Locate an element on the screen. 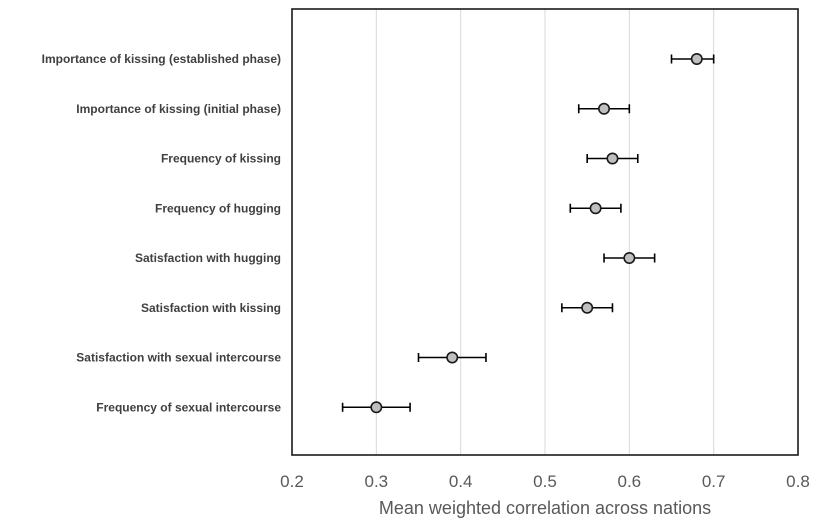 Image resolution: width=813 pixels, height=519 pixels. category-label: Importance of kissing (initial phase) is located at coordinates (178, 109).